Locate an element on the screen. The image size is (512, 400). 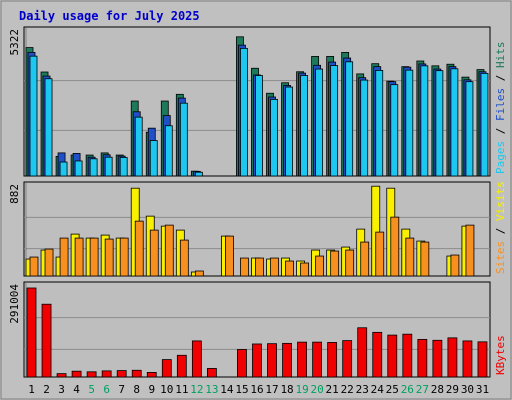
x-tick-label: 17 is located at coordinates (271, 389).